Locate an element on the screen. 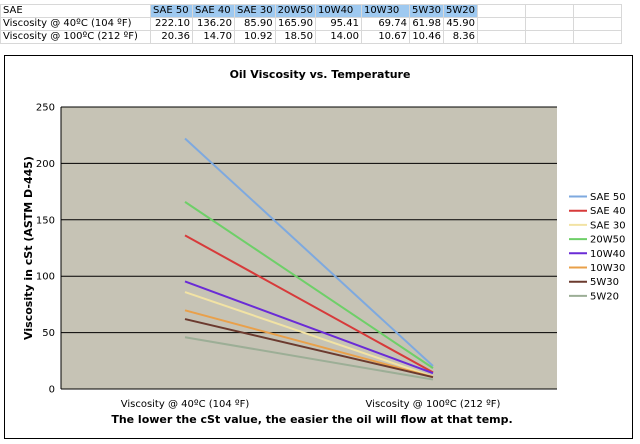  x-tick-label: Viscosity @ 40ºC (104 ºF) is located at coordinates (185, 404).